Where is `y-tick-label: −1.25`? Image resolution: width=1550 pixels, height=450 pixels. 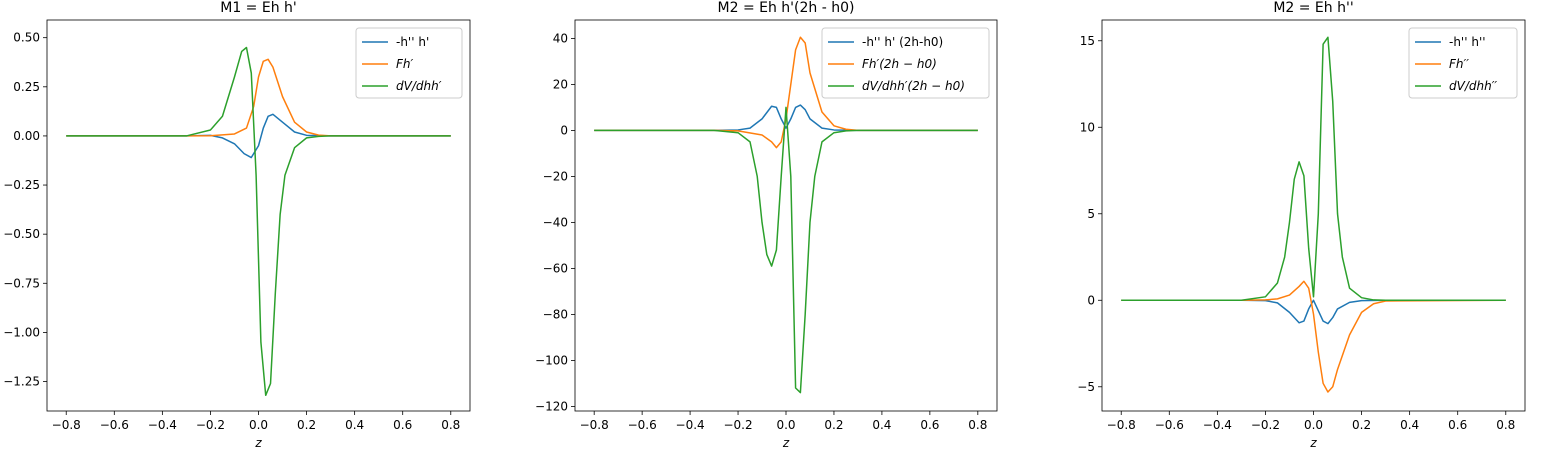
y-tick-label: −1.25 is located at coordinates (21, 382).